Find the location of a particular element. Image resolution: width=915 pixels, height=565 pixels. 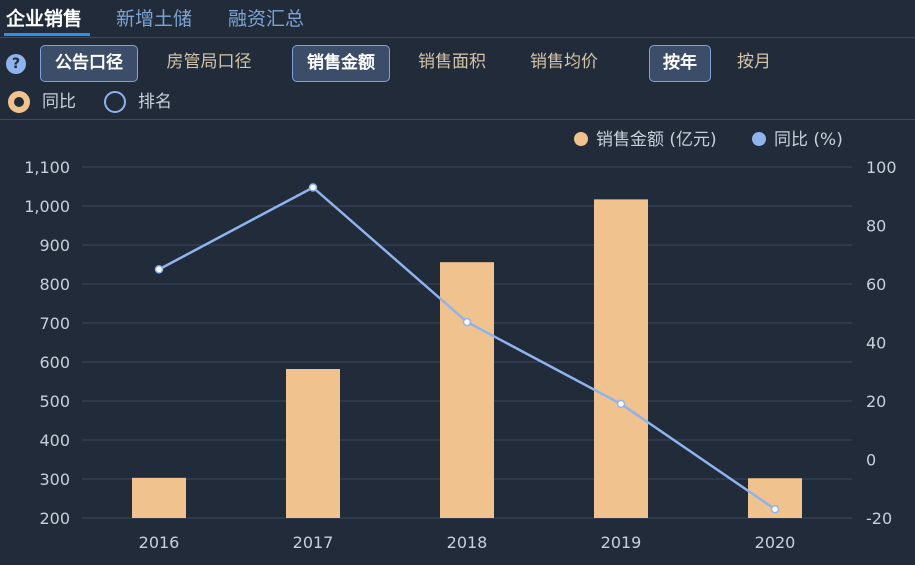

x-axis-tick-label: 2017 is located at coordinates (313, 542).